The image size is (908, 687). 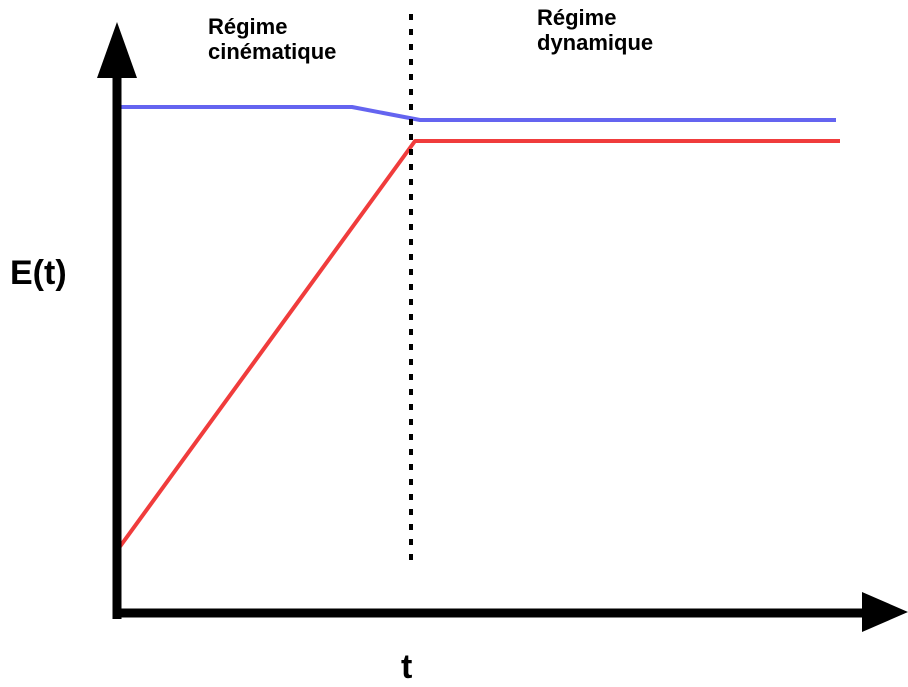 I want to click on x-axis-arrowhead, so click(x=885, y=612).